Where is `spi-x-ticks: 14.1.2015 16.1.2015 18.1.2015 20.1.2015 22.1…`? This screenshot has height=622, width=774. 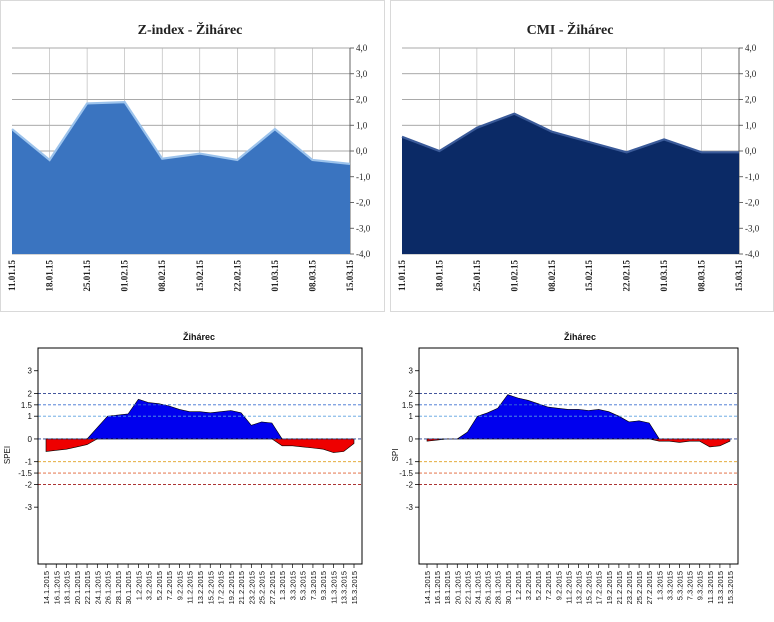
spi-x-ticks: 14.1.2015 16.1.2015 18.1.2015 20.1.2015 22.1… is located at coordinates (579, 584).